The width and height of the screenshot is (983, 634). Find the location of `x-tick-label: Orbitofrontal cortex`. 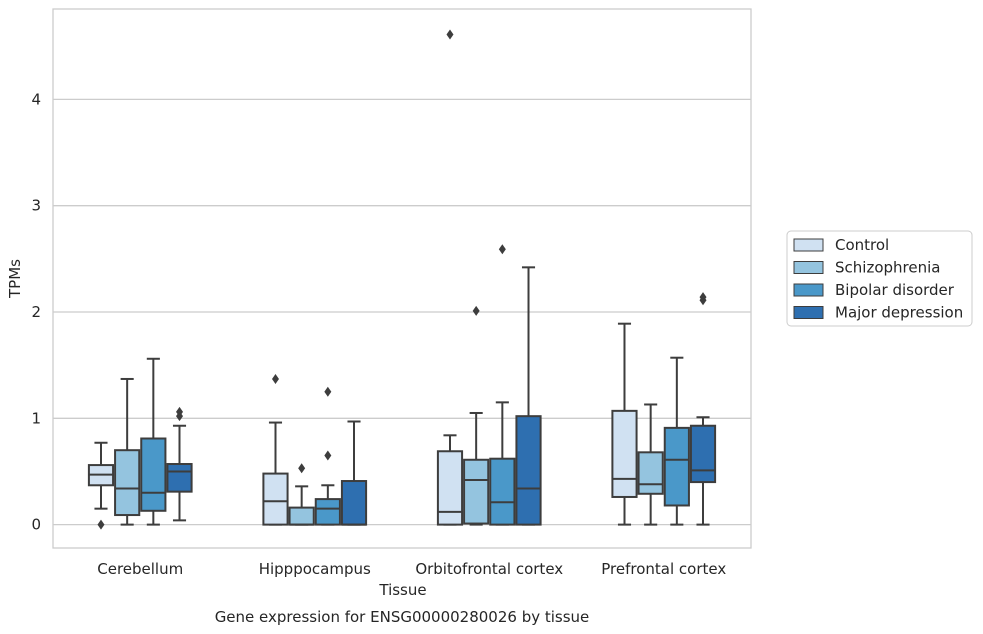

x-tick-label: Orbitofrontal cortex is located at coordinates (489, 569).